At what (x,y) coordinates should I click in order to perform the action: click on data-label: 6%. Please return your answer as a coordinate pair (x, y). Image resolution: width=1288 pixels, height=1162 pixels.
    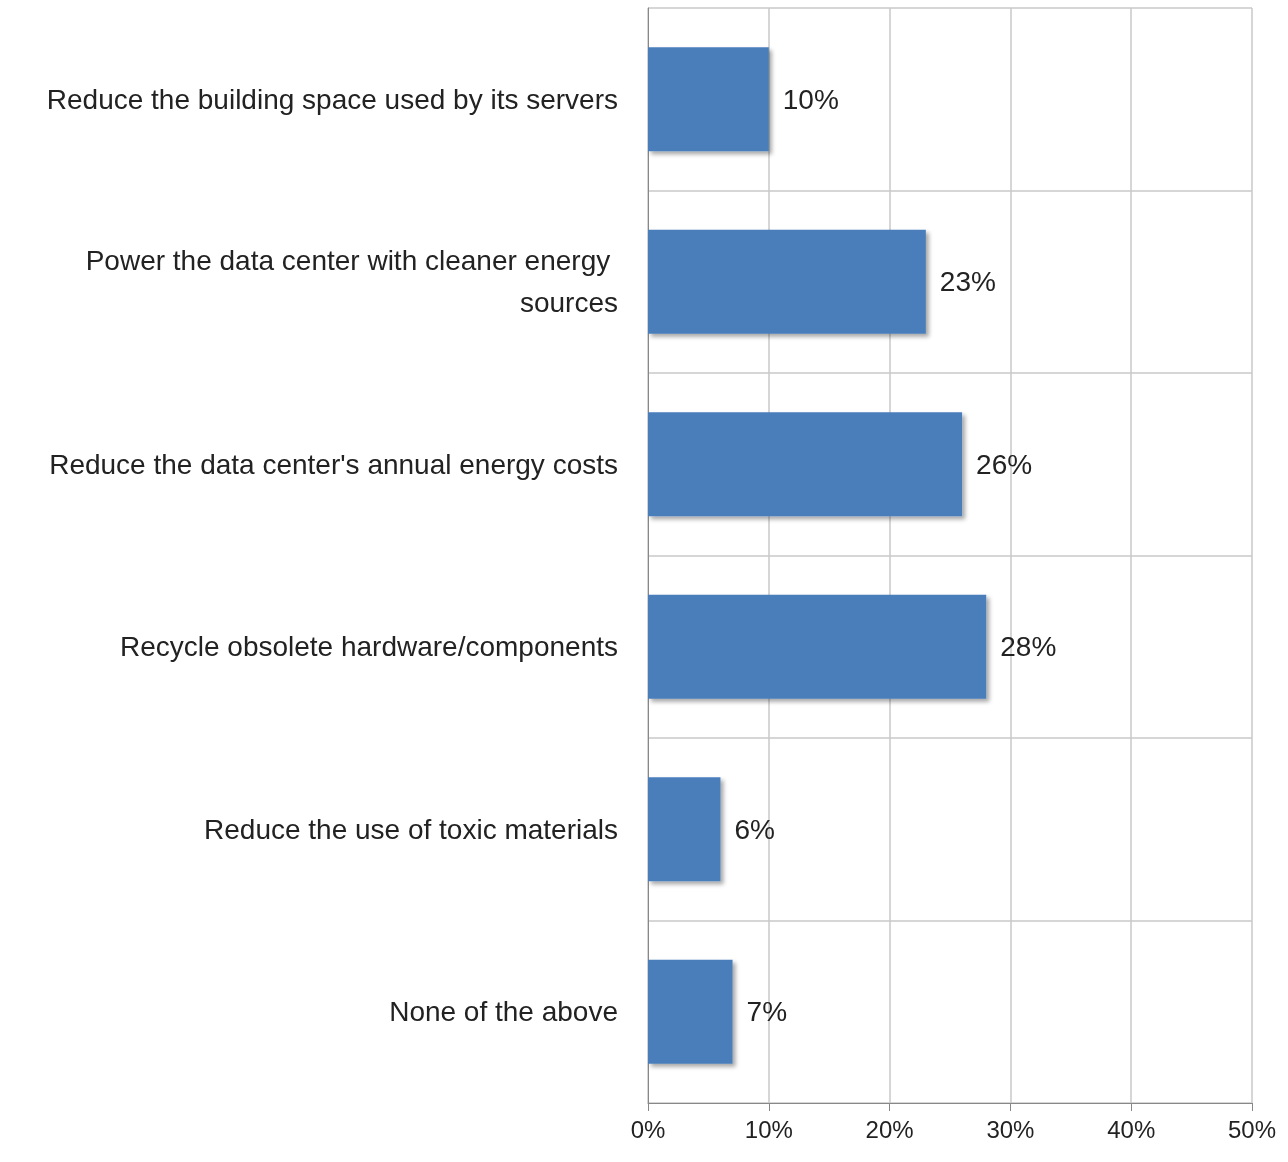
    Looking at the image, I should click on (754, 829).